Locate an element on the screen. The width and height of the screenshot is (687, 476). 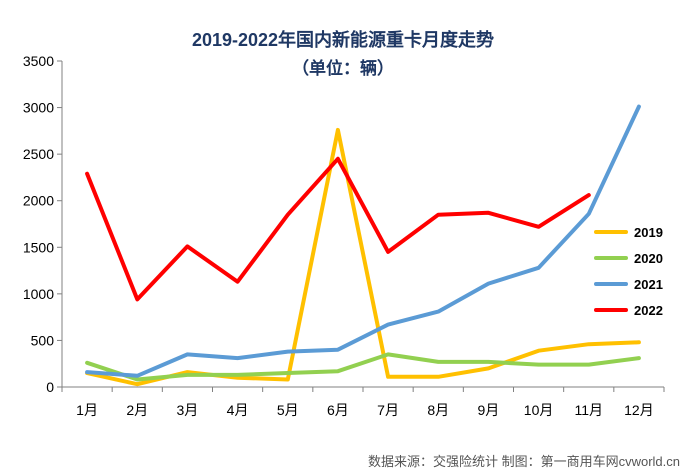
y-tick-label: 2500 is located at coordinates (38, 154).